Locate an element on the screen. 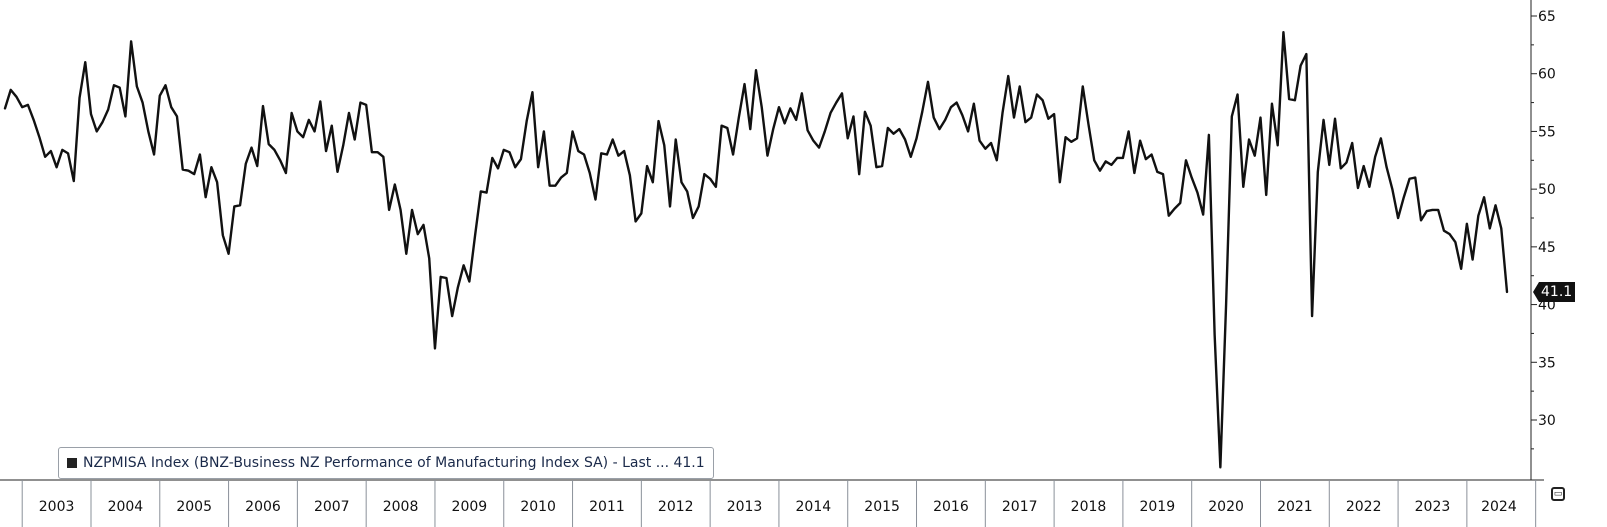 The height and width of the screenshot is (527, 1607). last-value-badge: 41.1 is located at coordinates (1554, 292).